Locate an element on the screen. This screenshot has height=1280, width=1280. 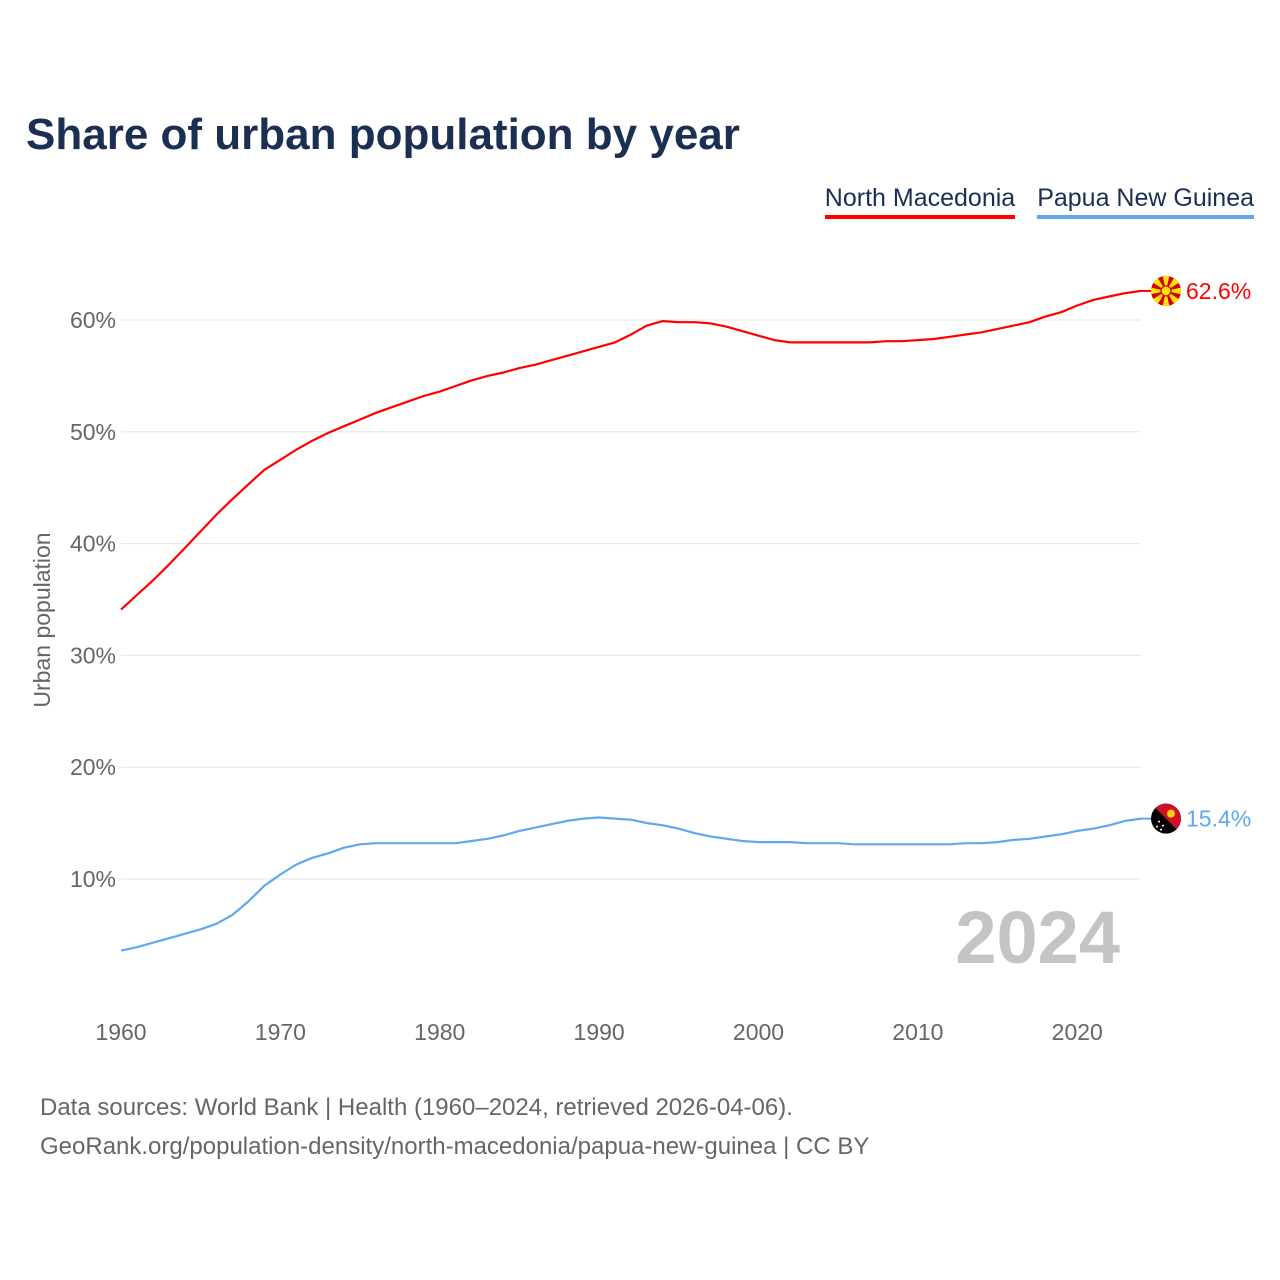
legend-item-papua-new-guinea: Papua New Guinea is located at coordinates (1145, 201).